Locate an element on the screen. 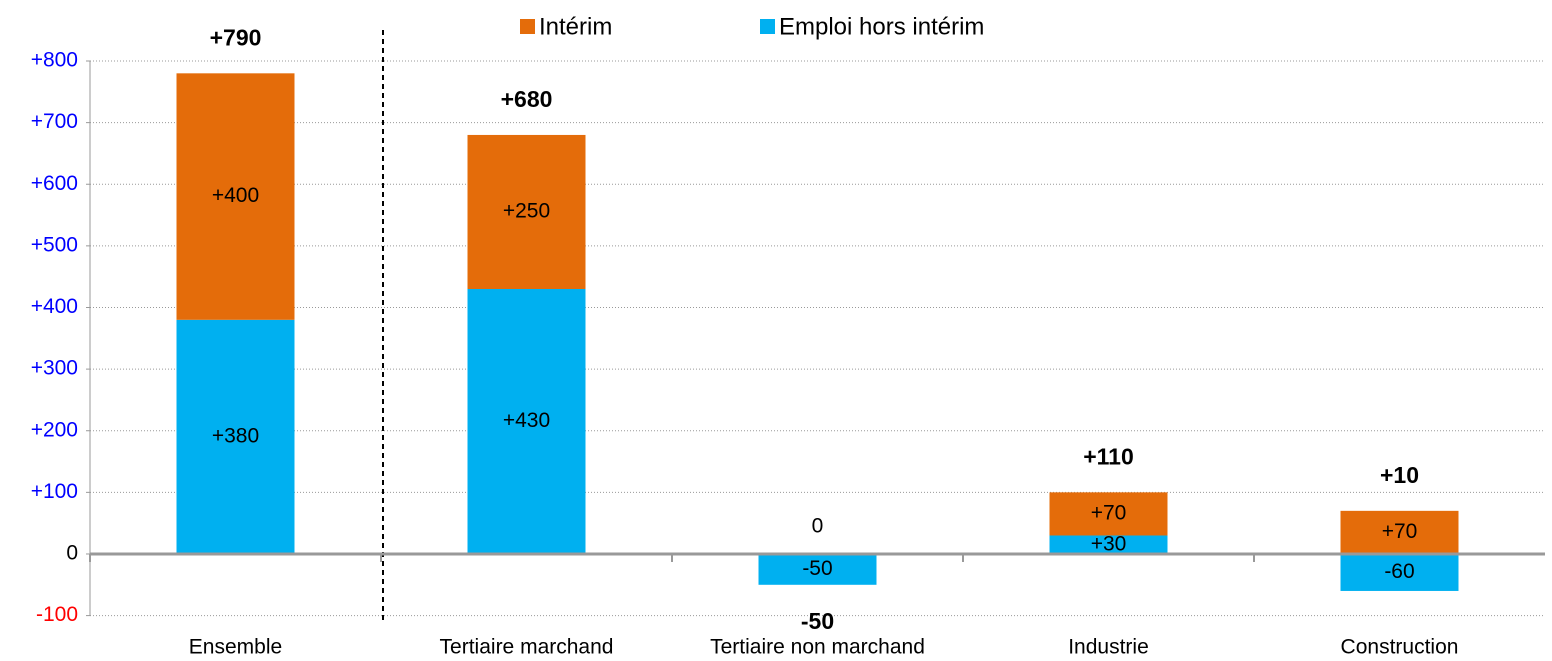 Image resolution: width=1552 pixels, height=661 pixels. y-tick-label: +700 is located at coordinates (54, 121).